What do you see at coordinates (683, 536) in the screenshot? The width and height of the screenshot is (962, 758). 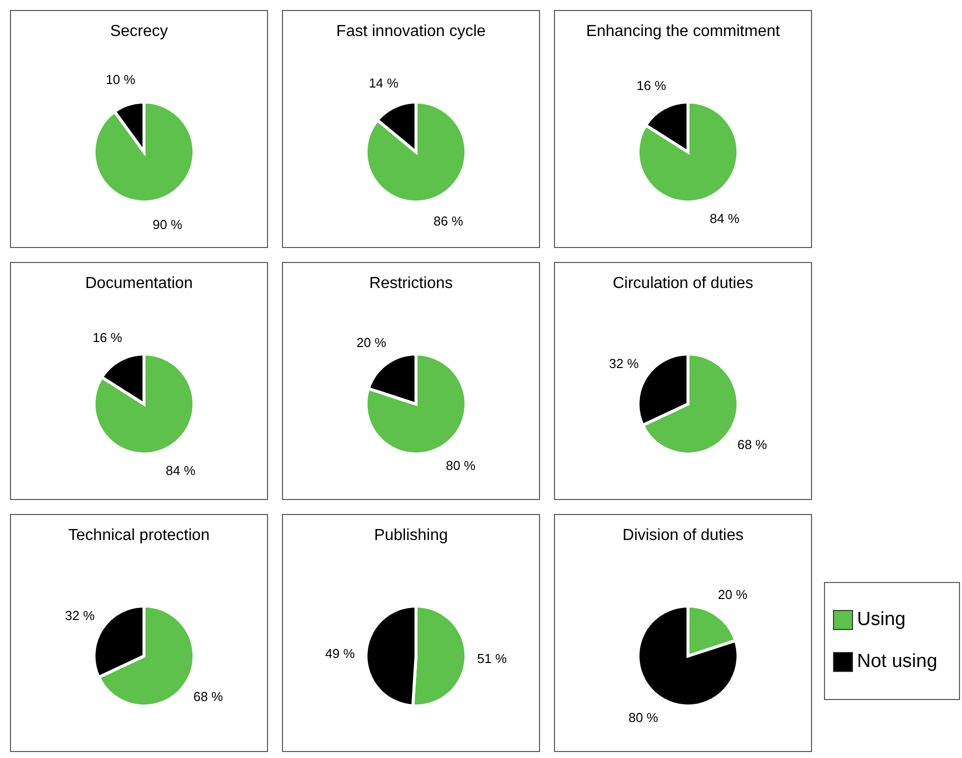 I see `chart-title: Division of duties` at bounding box center [683, 536].